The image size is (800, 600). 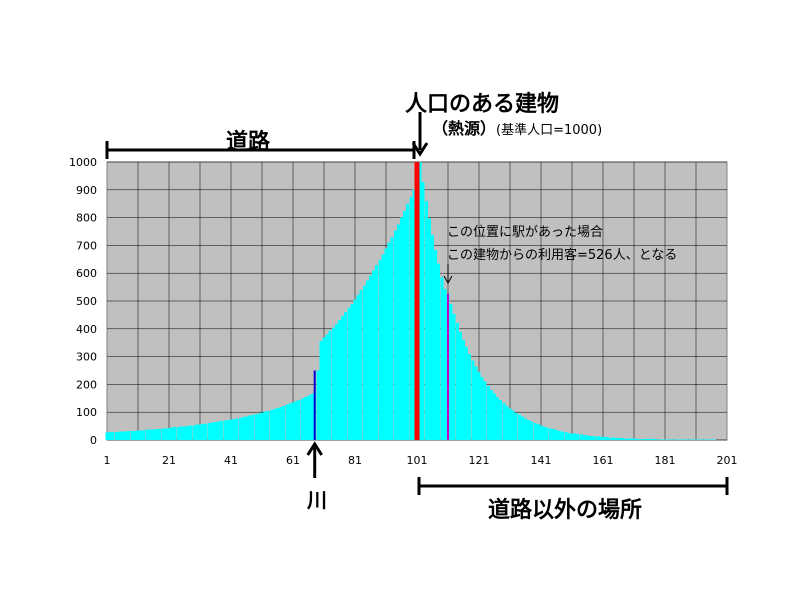 I want to click on x-tick-label: 181, so click(x=665, y=460).